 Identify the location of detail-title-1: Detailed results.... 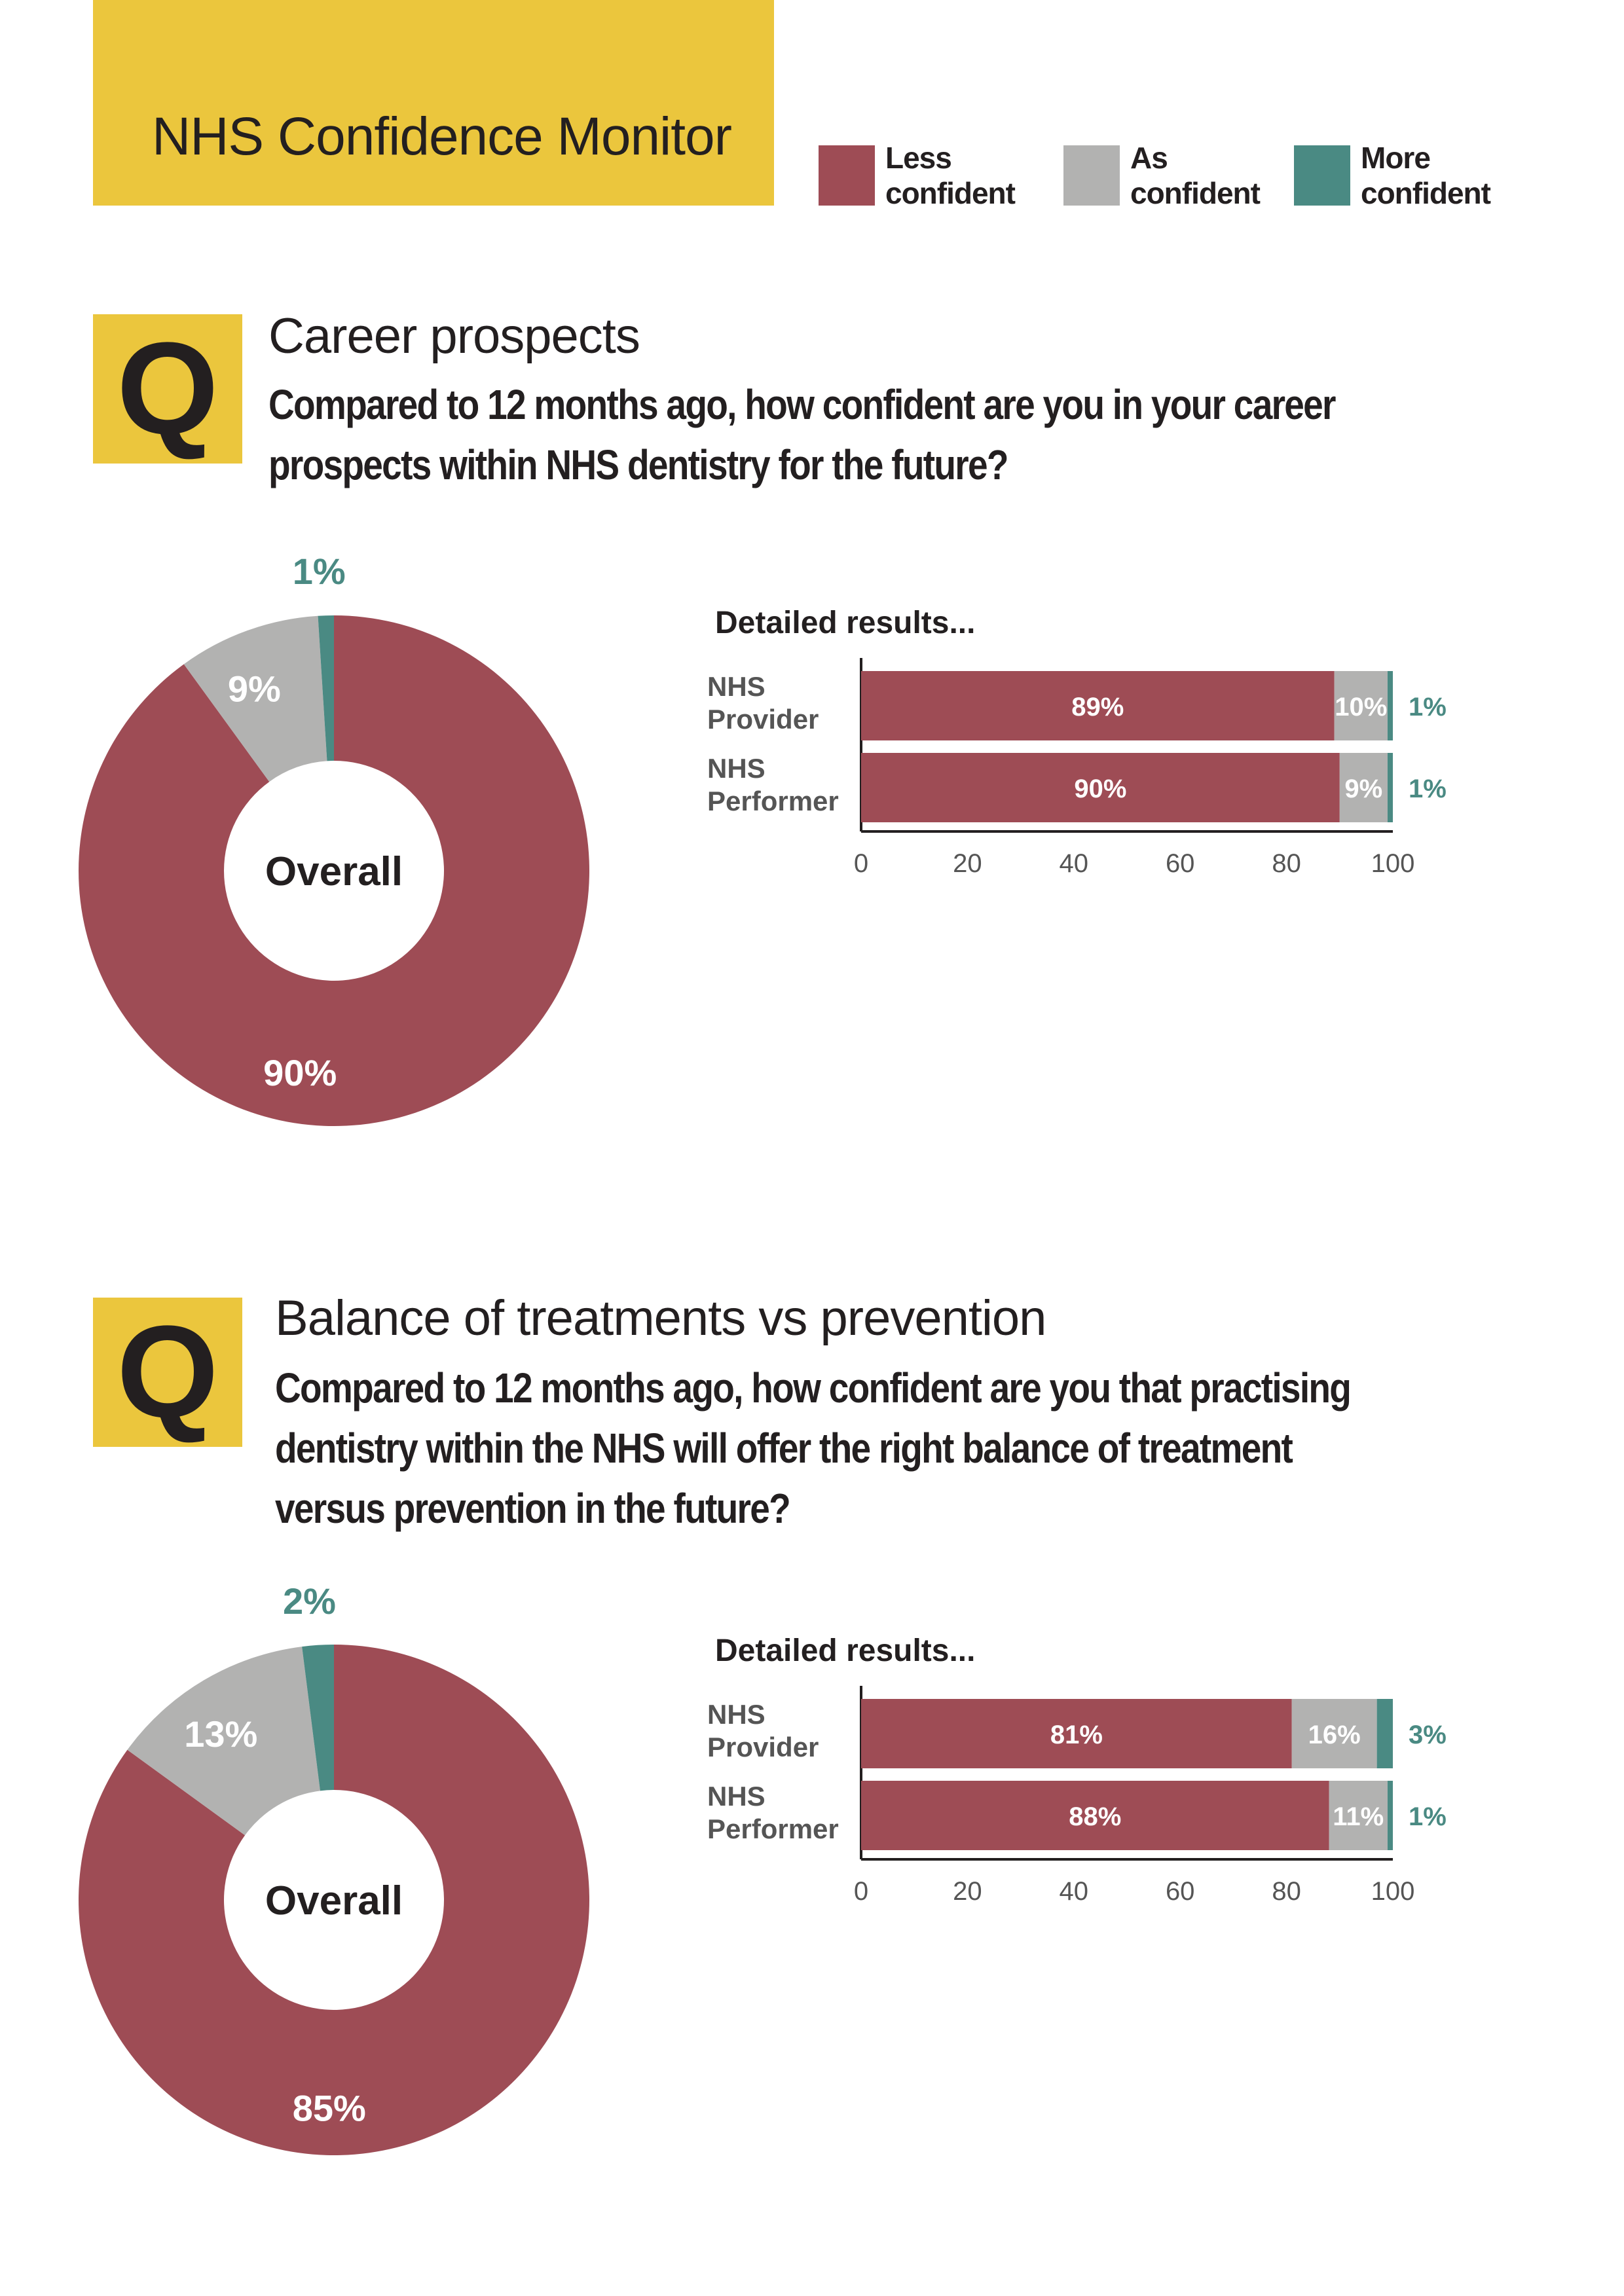
(845, 623).